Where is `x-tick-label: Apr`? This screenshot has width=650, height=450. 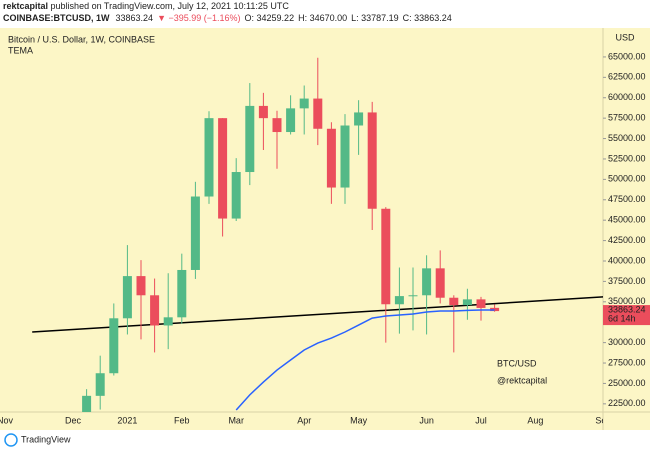 x-tick-label: Apr is located at coordinates (304, 420).